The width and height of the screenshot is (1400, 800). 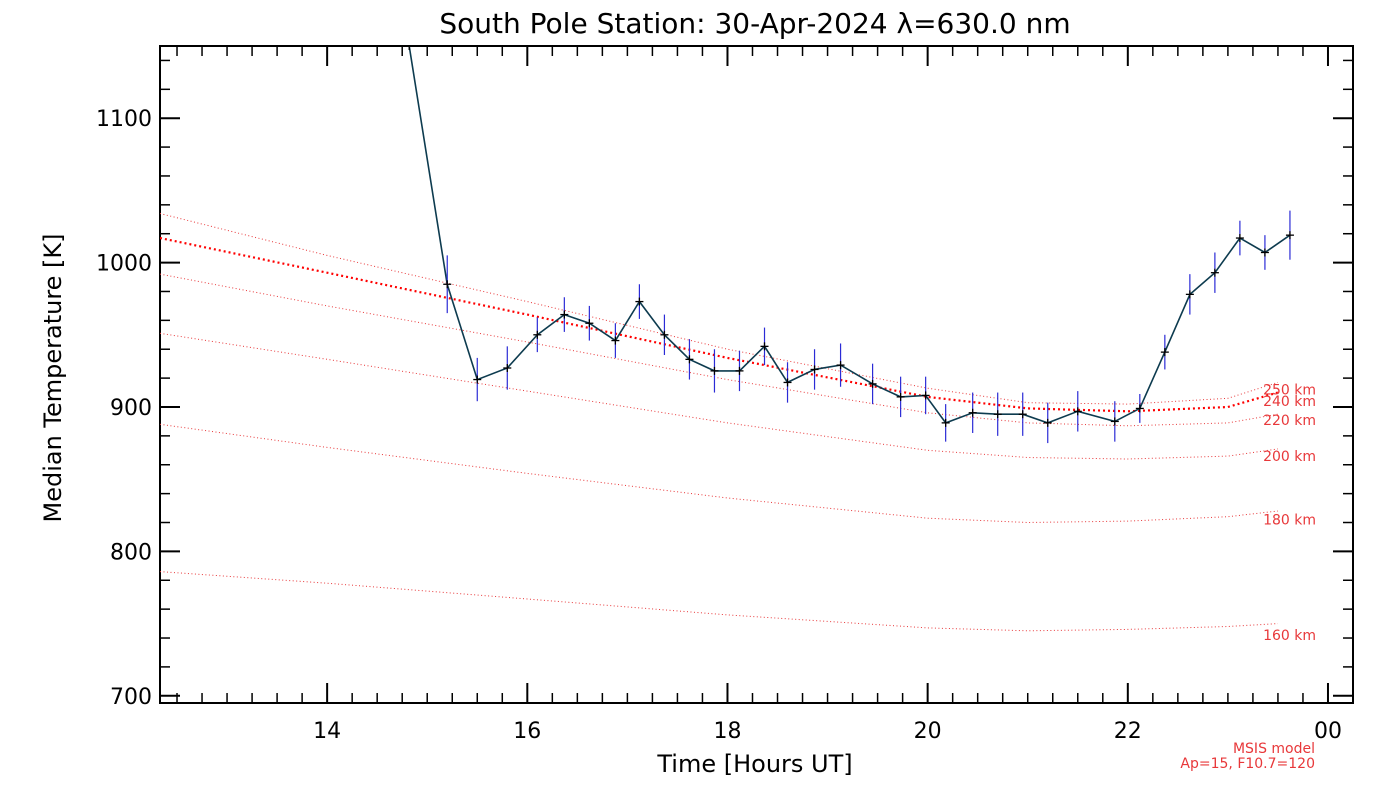 I want to click on model-note-line2: Ap=15, F10.7=120, so click(x=1247, y=764).